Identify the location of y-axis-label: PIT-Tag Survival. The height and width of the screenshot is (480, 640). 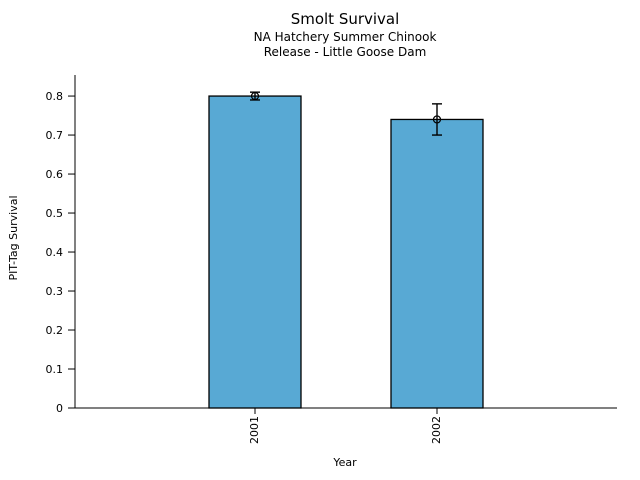
(13, 238).